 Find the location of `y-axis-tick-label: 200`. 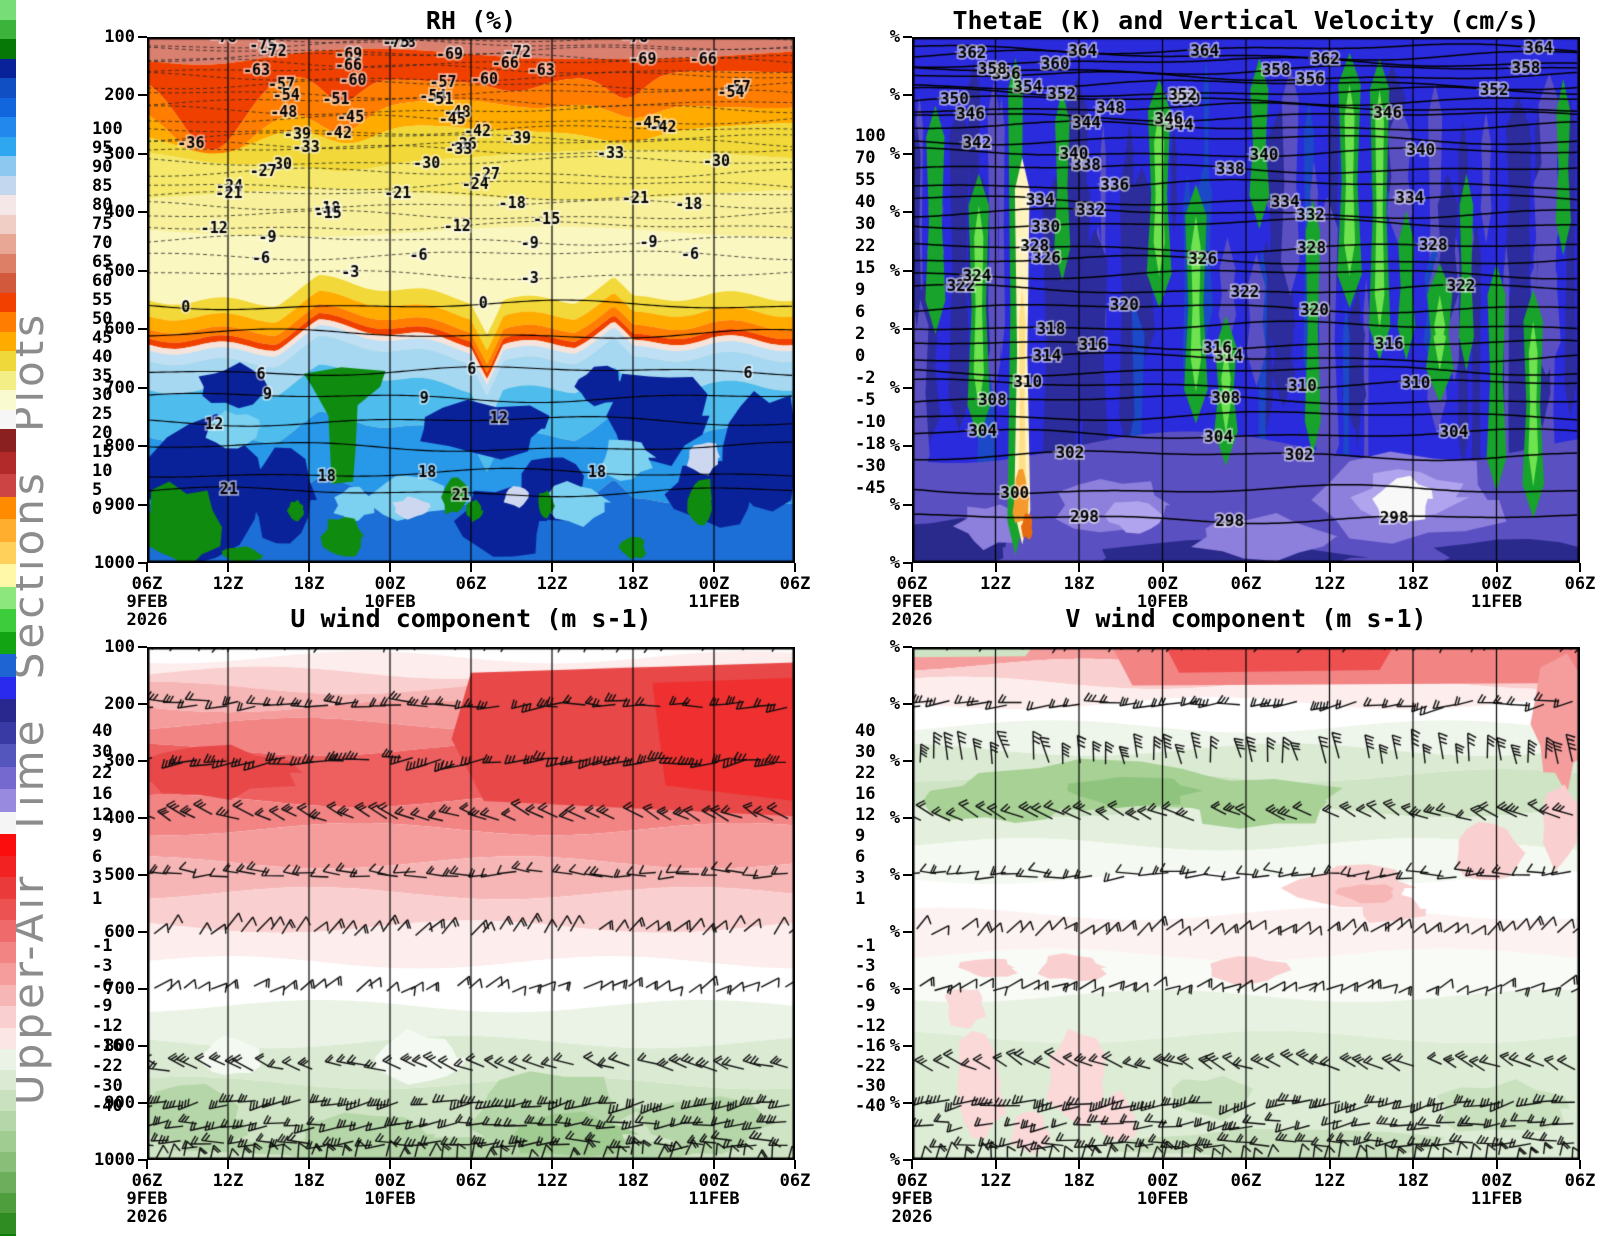

y-axis-tick-label: 200 is located at coordinates (119, 95).